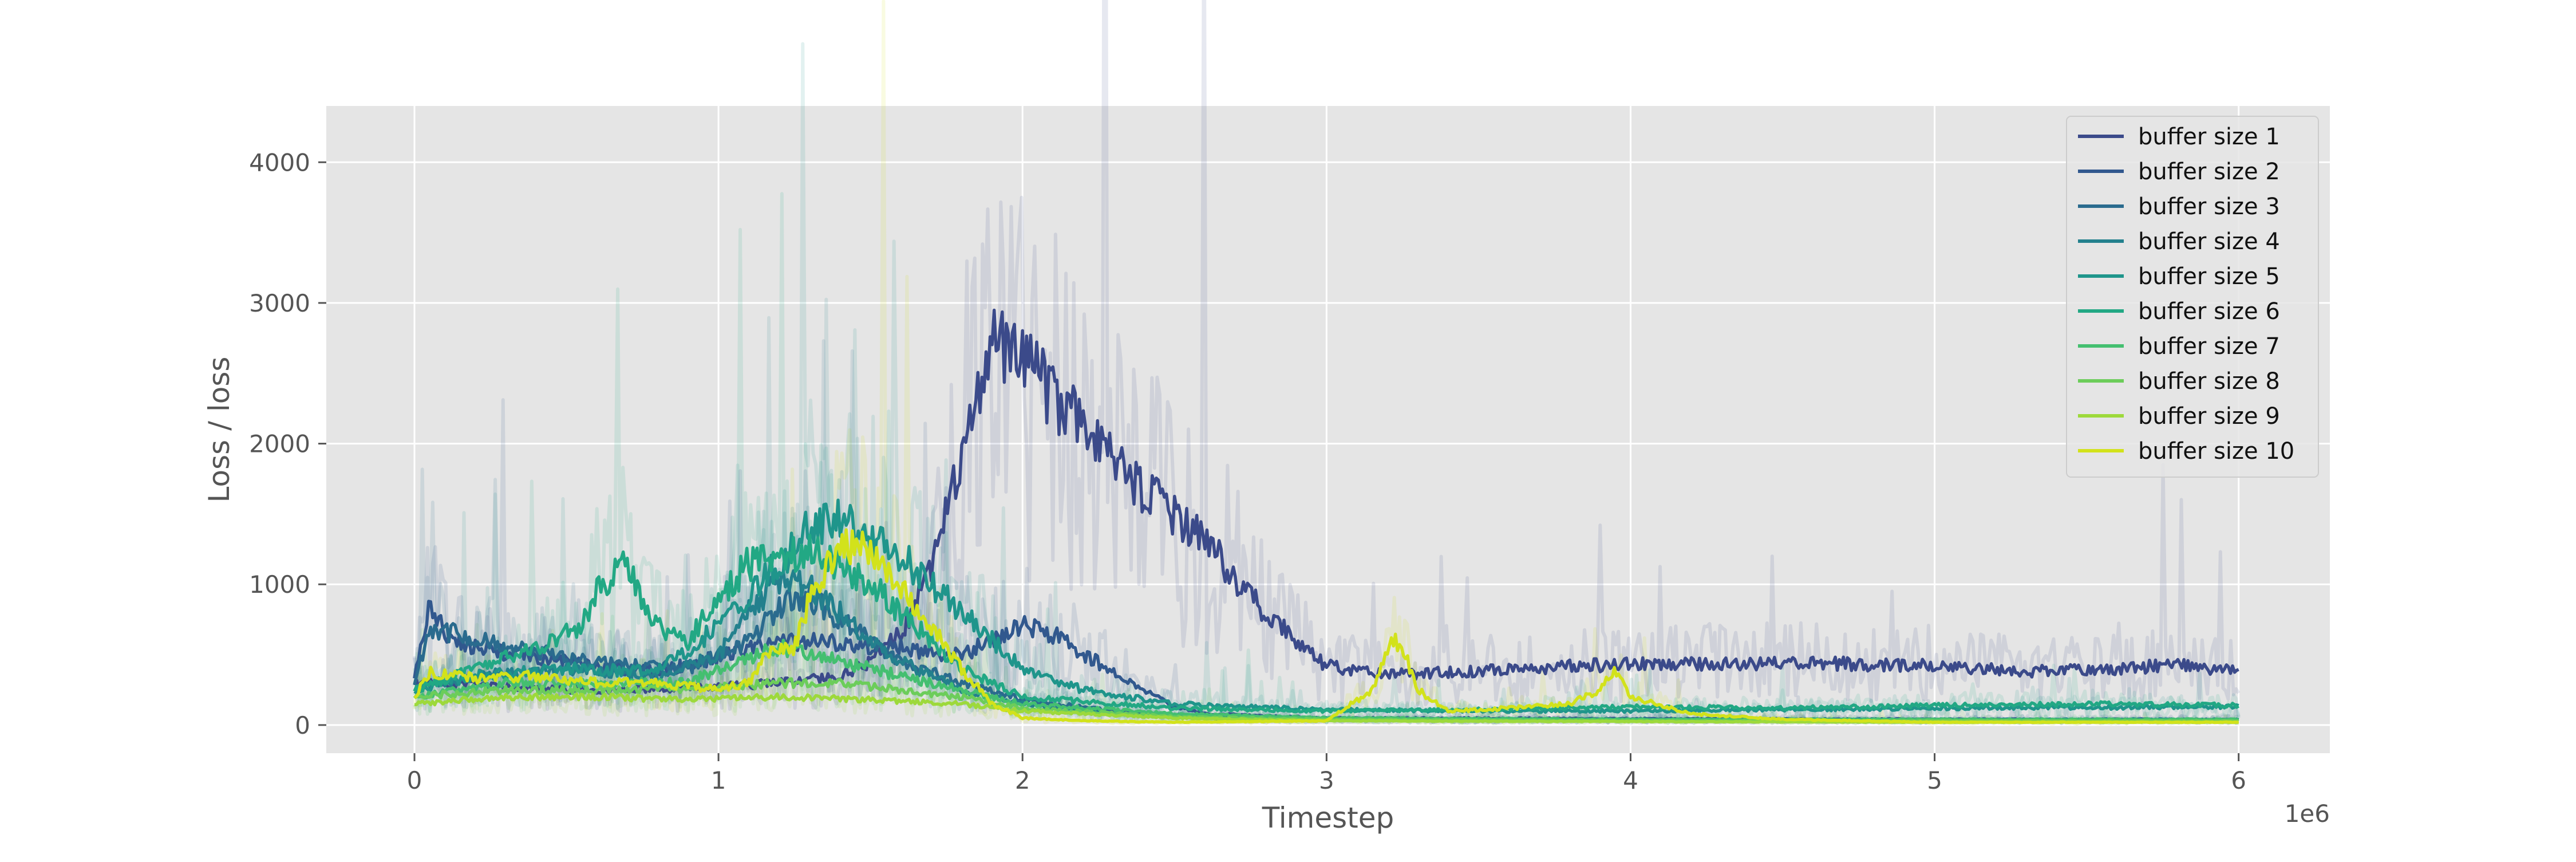 The image size is (2576, 862). I want to click on legend-label: buffer size 3, so click(2209, 207).